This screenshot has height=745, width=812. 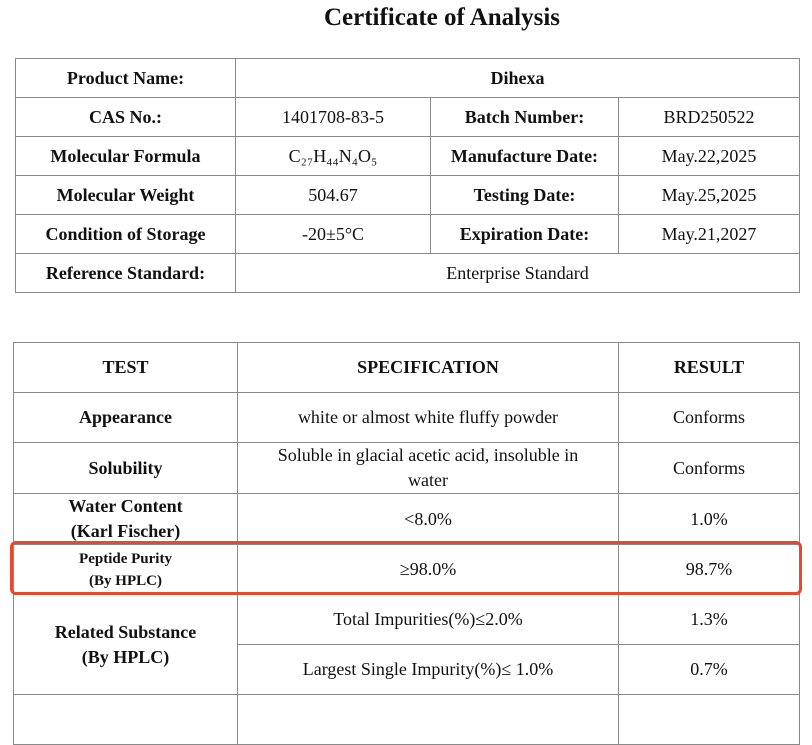 I want to click on value: -20±5°C, so click(x=333, y=234).